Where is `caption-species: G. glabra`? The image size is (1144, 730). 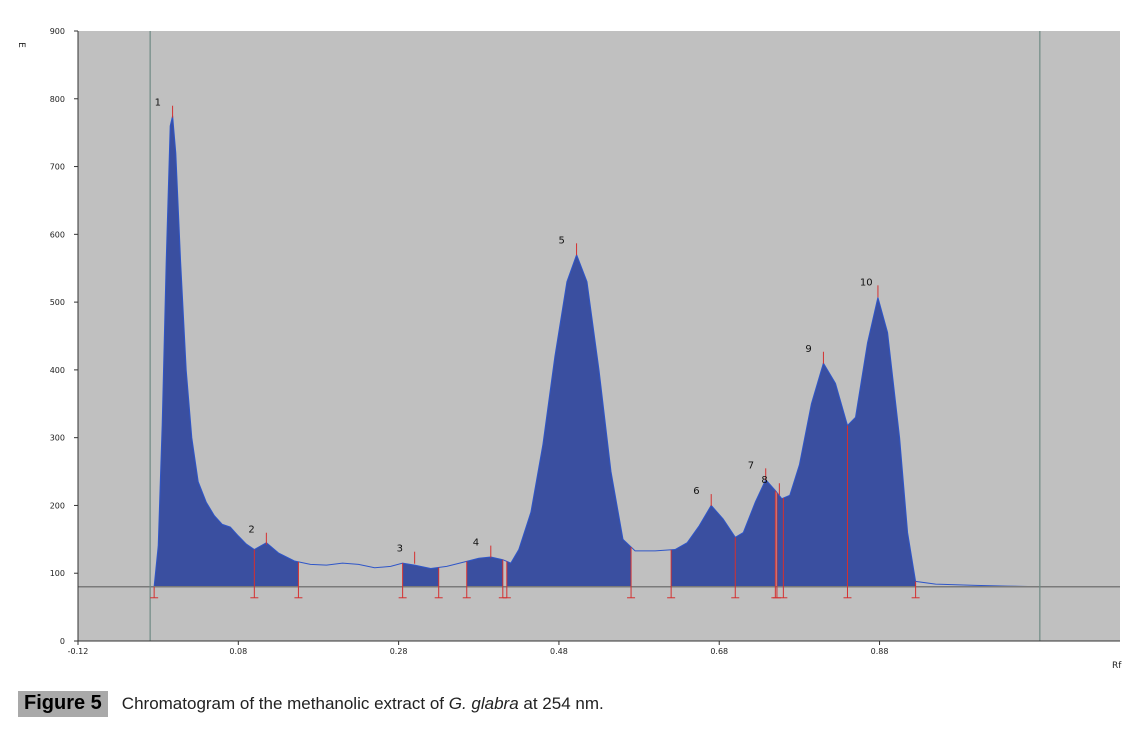 caption-species: G. glabra is located at coordinates (483, 703).